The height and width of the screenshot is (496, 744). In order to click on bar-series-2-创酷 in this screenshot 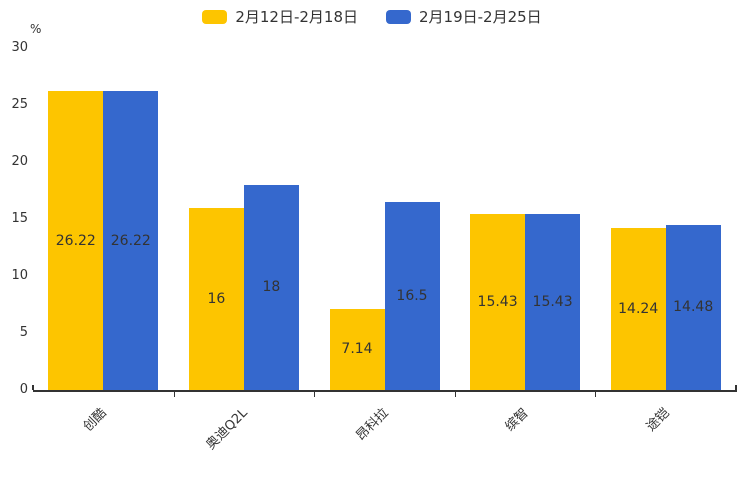, I will do `click(131, 240)`.